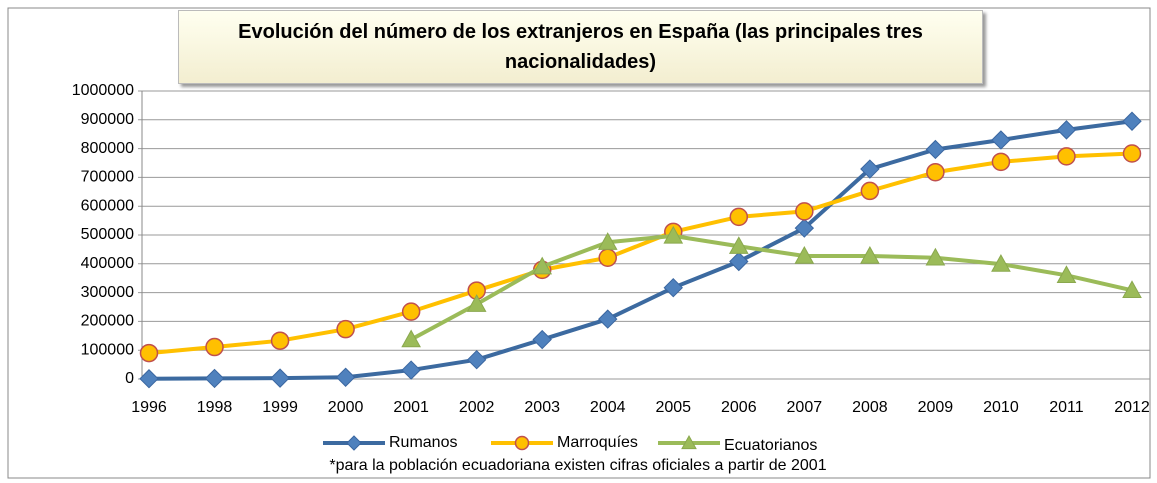 The width and height of the screenshot is (1157, 483). I want to click on y-tick-label: 100000, so click(107, 349).